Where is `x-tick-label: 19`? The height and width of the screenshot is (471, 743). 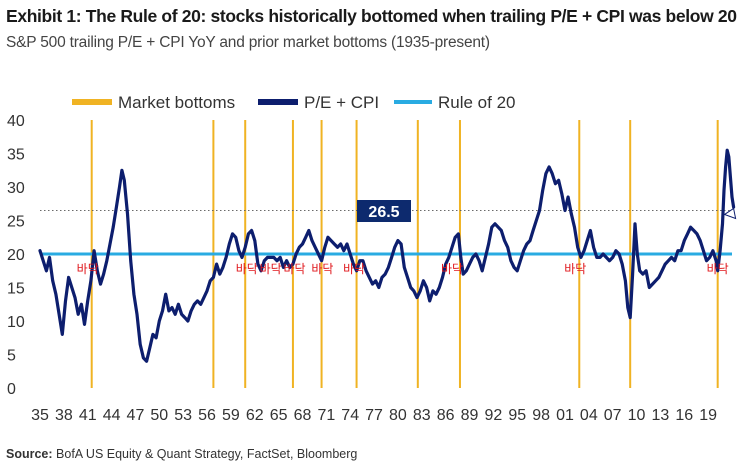 x-tick-label: 19 is located at coordinates (708, 415).